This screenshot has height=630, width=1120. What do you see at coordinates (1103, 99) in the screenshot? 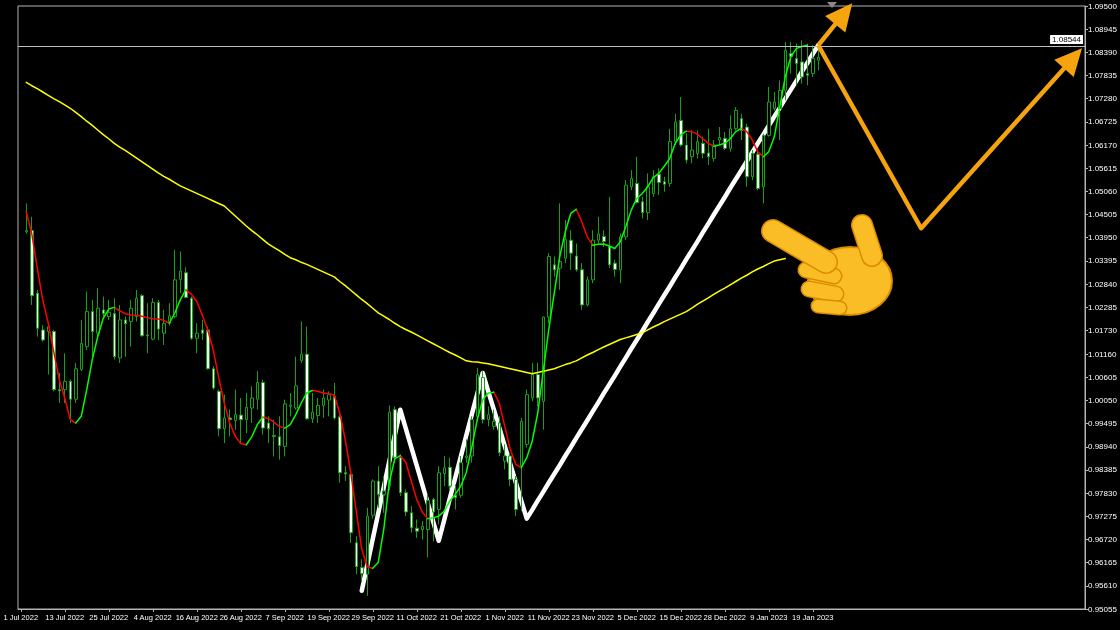
I see `y-tick-label: 1.07280` at bounding box center [1103, 99].